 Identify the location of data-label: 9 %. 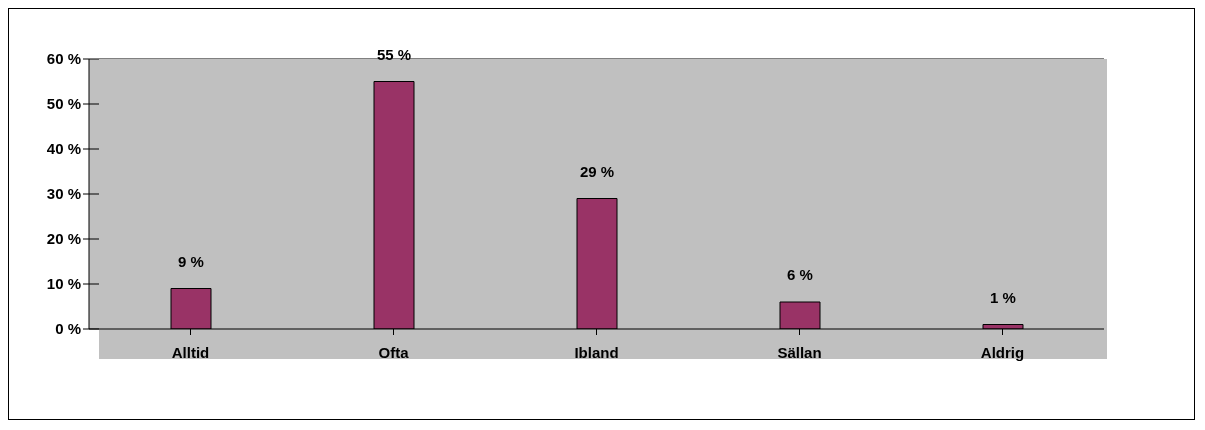
(191, 261).